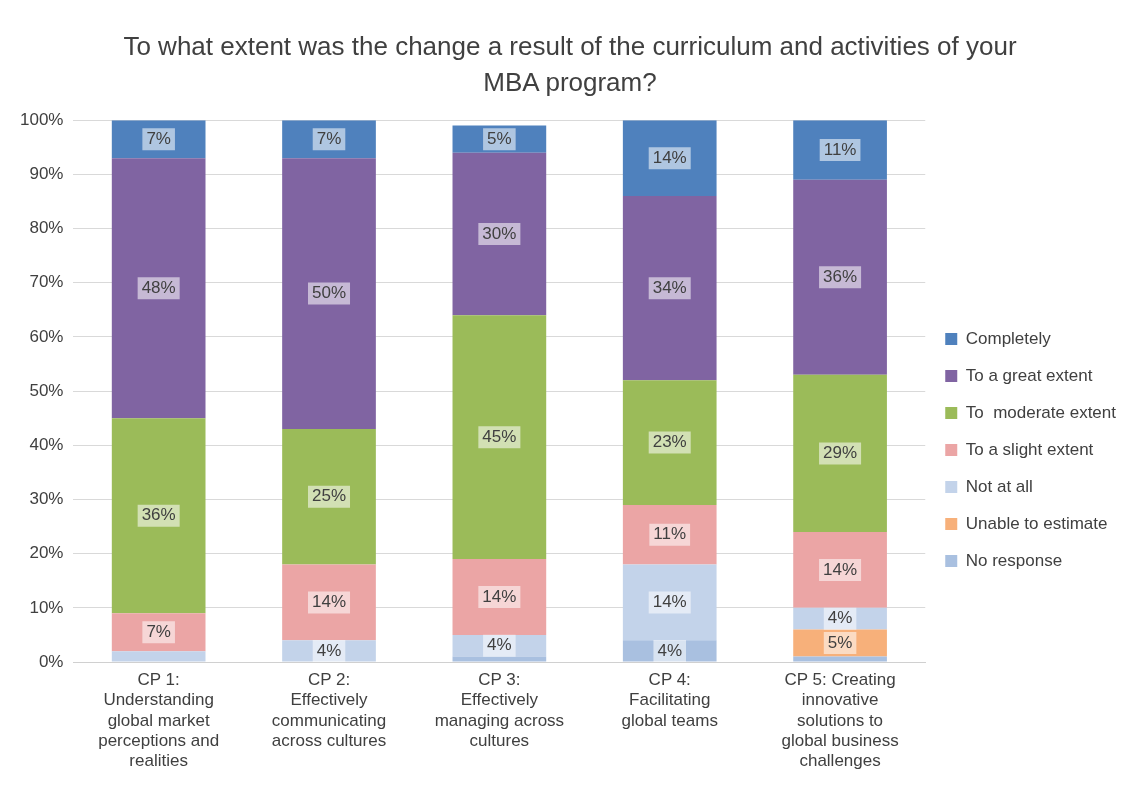 The width and height of the screenshot is (1146, 795). Describe the element at coordinates (570, 64) in the screenshot. I see `chart-title: To what extent was the change a result of the curriculum and activities of your MBA program?` at that location.